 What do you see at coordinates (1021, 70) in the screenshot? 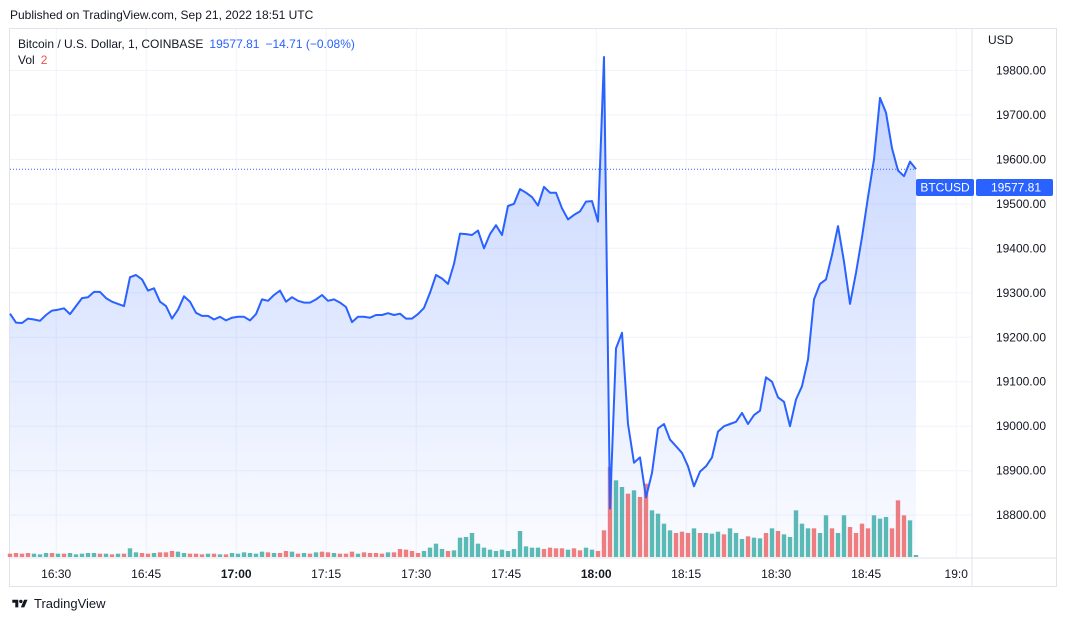
I see `y-tick-label: 19800.00` at bounding box center [1021, 70].